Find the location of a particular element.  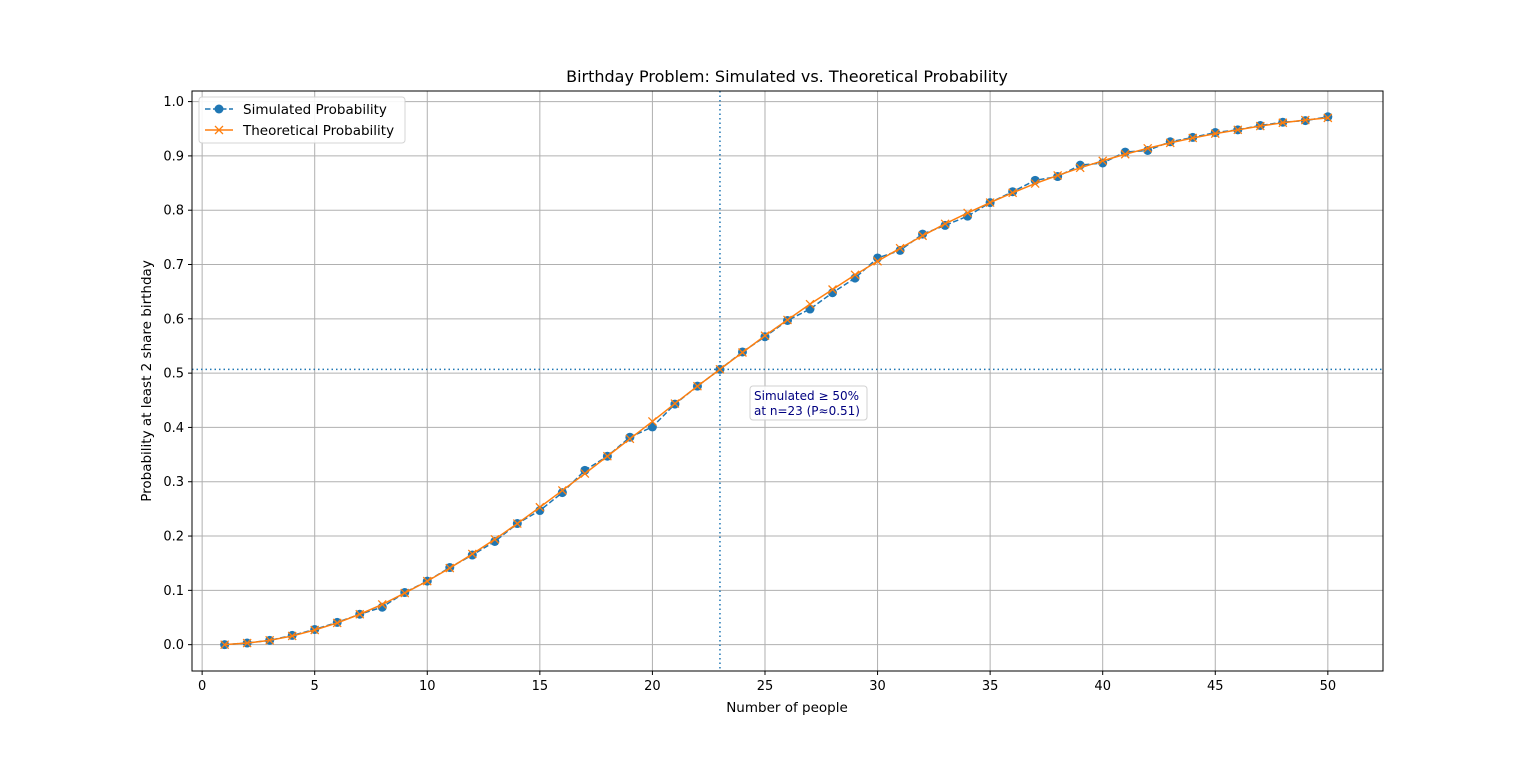

annotation: Simulated ≥ 50% at n=23 (P≈0.51) is located at coordinates (808, 403).